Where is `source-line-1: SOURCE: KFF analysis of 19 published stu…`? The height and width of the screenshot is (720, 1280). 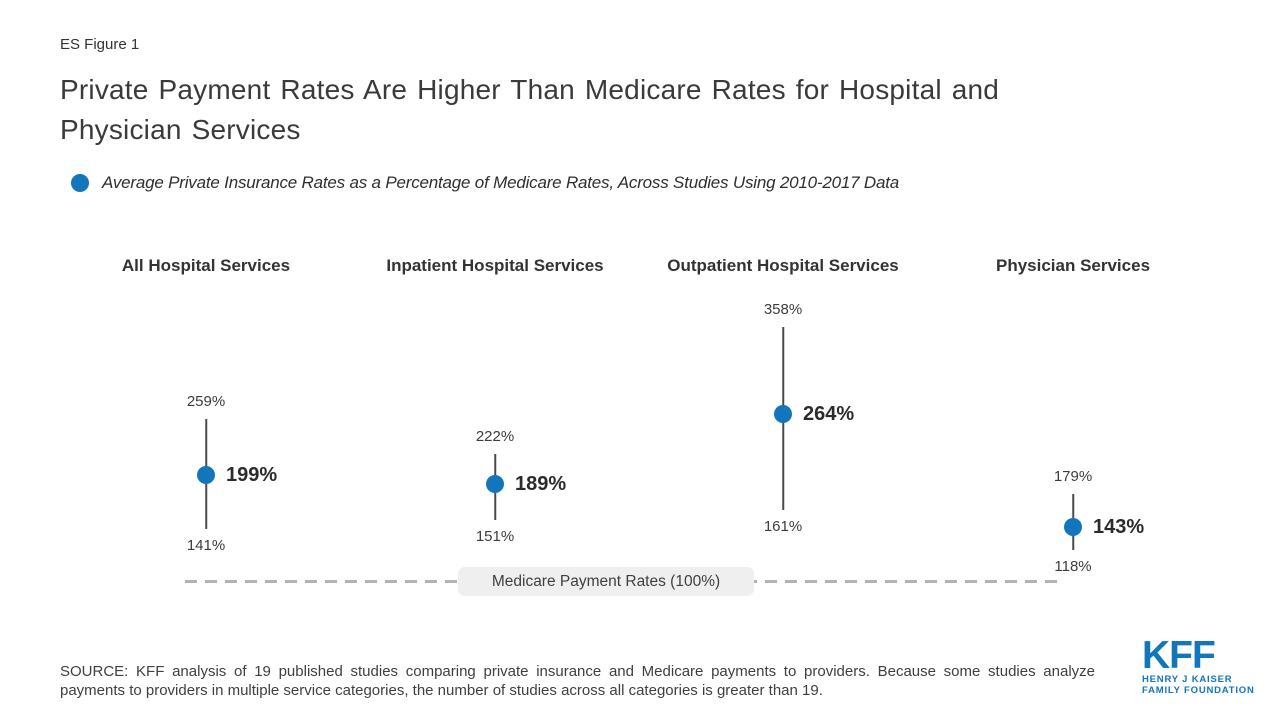 source-line-1: SOURCE: KFF analysis of 19 published stu… is located at coordinates (577, 671).